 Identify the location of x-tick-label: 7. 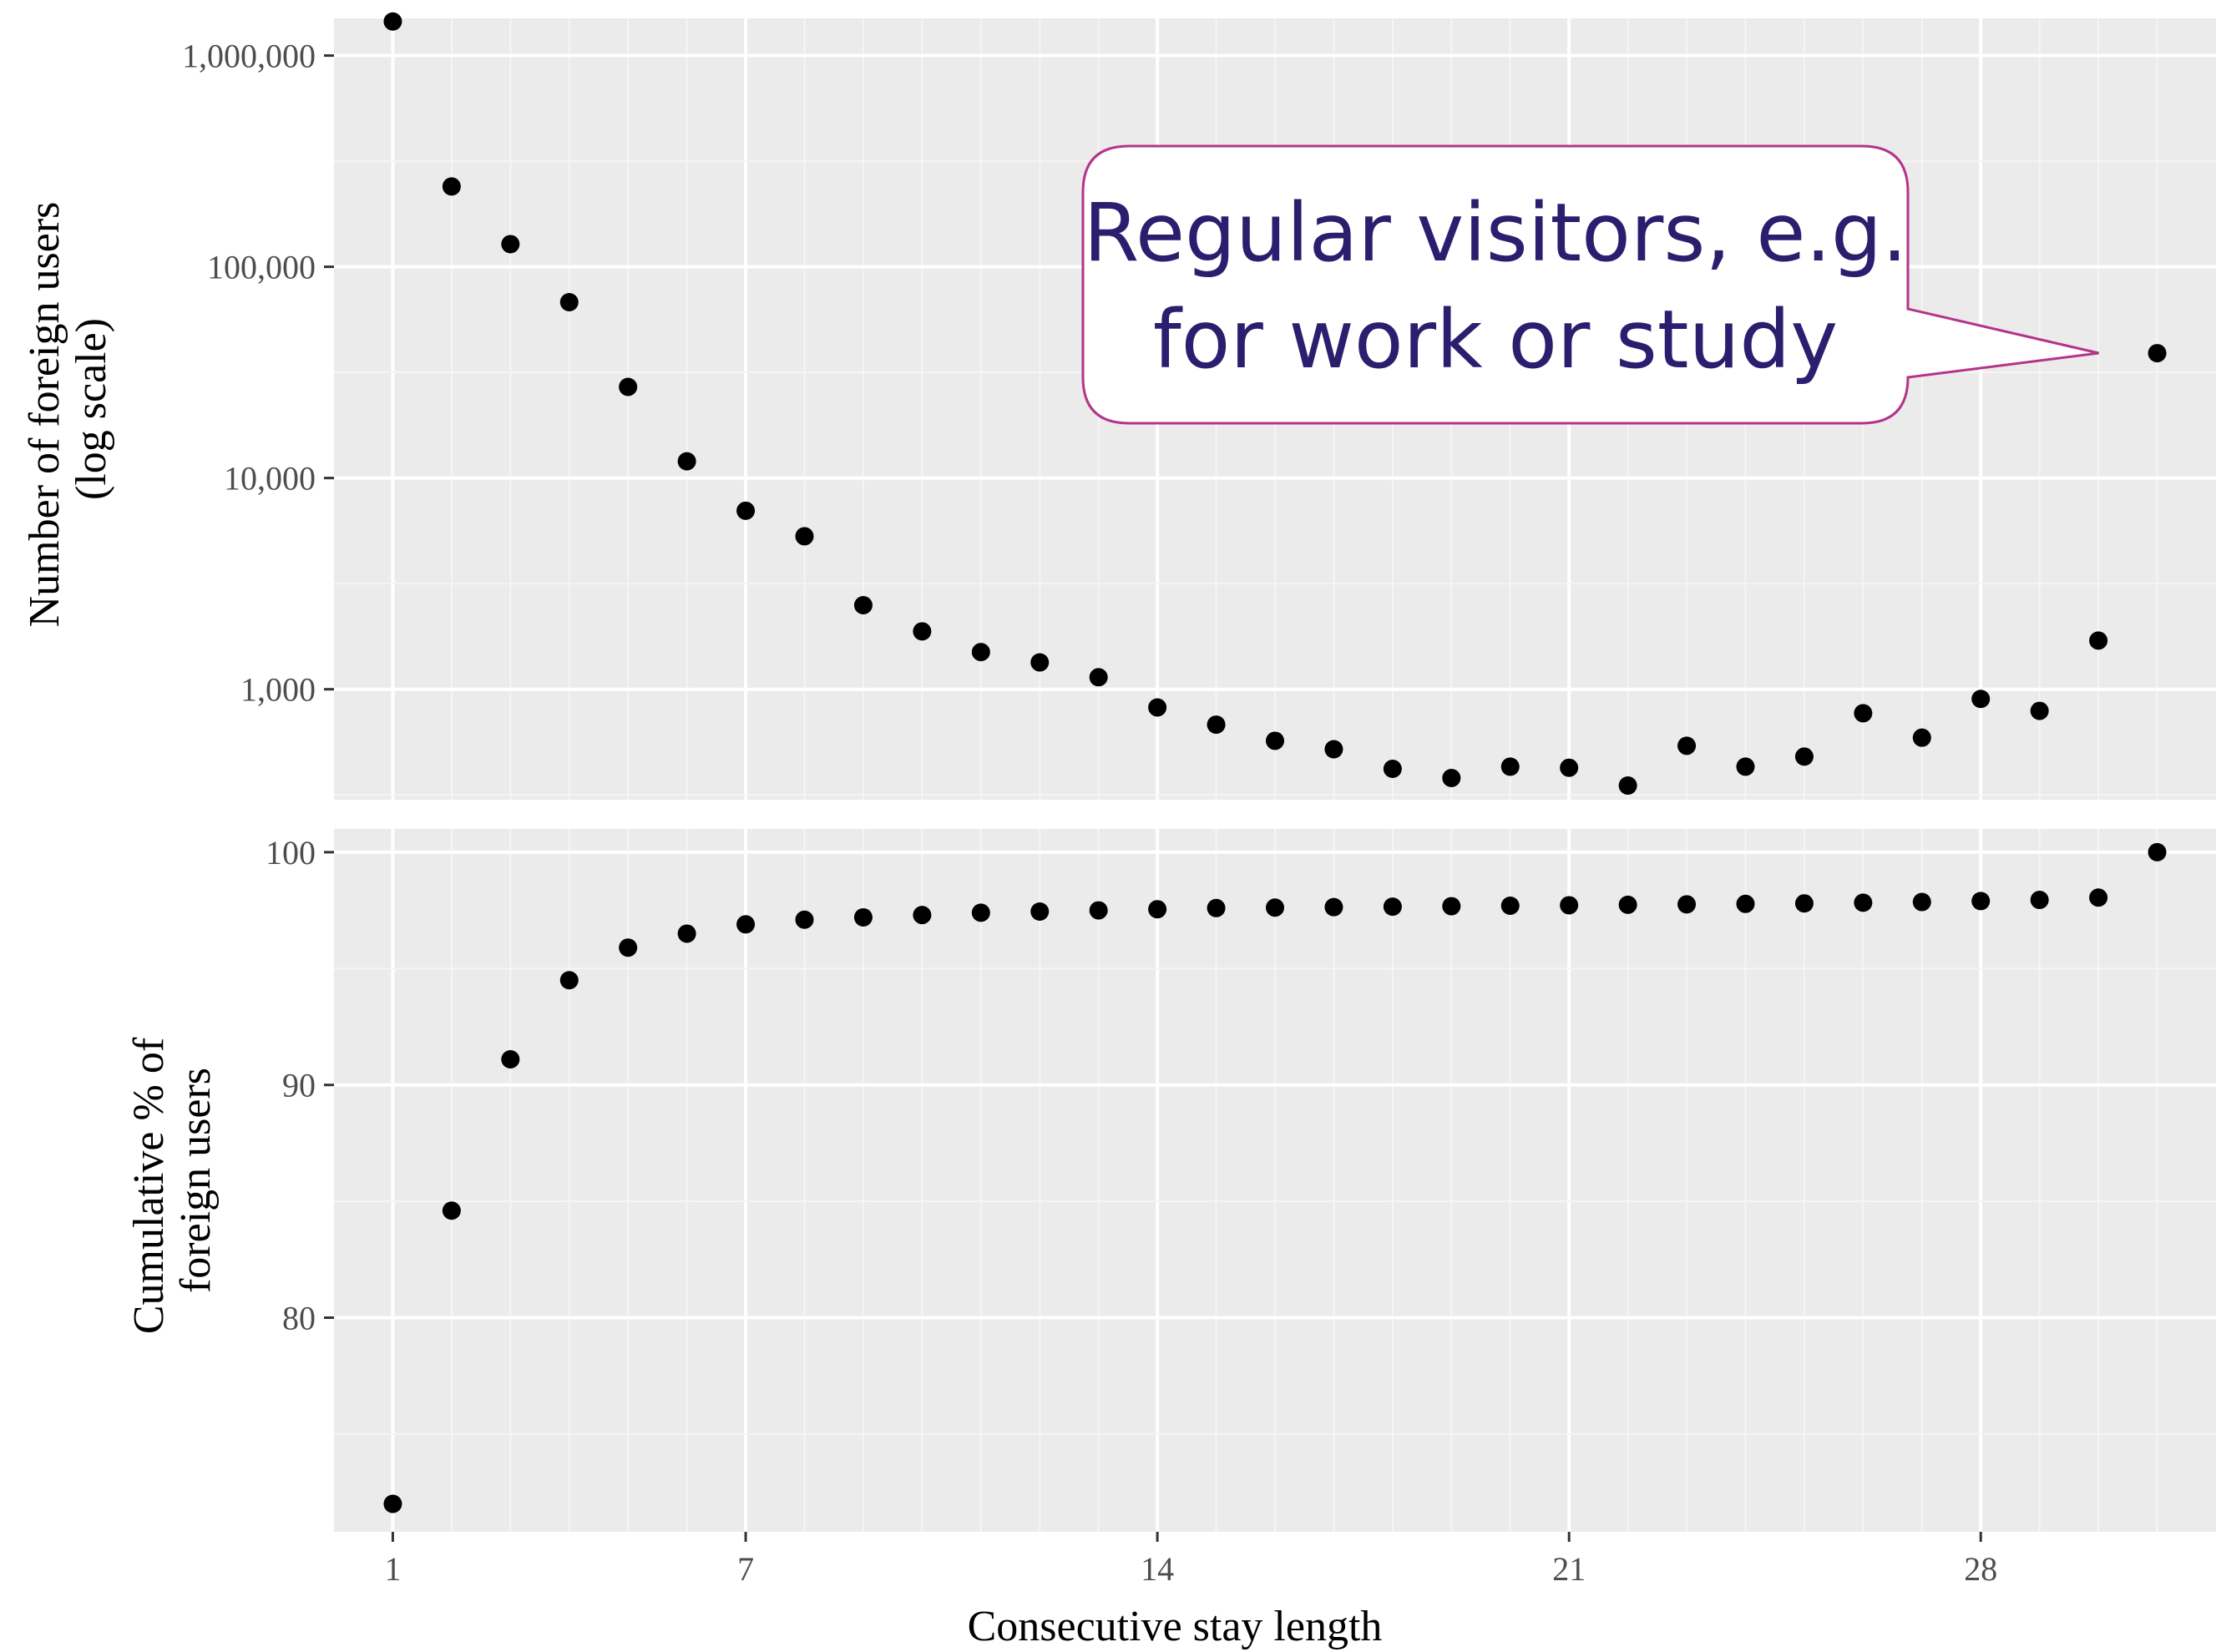
(745, 1569).